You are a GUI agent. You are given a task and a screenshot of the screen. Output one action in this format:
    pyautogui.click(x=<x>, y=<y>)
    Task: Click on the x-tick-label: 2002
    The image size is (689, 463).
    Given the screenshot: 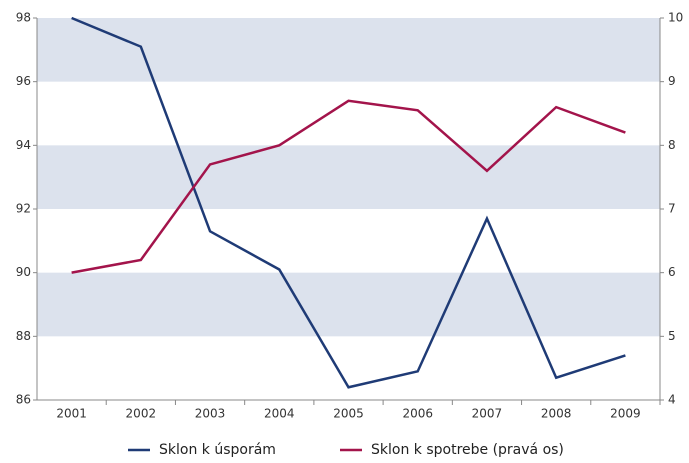 What is the action you would take?
    pyautogui.click(x=141, y=414)
    